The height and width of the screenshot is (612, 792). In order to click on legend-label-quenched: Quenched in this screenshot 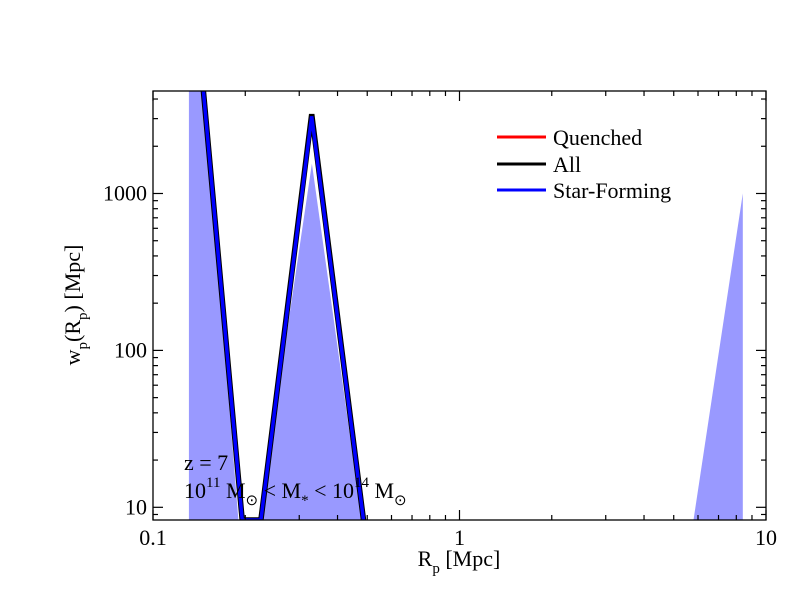, I will do `click(597, 137)`.